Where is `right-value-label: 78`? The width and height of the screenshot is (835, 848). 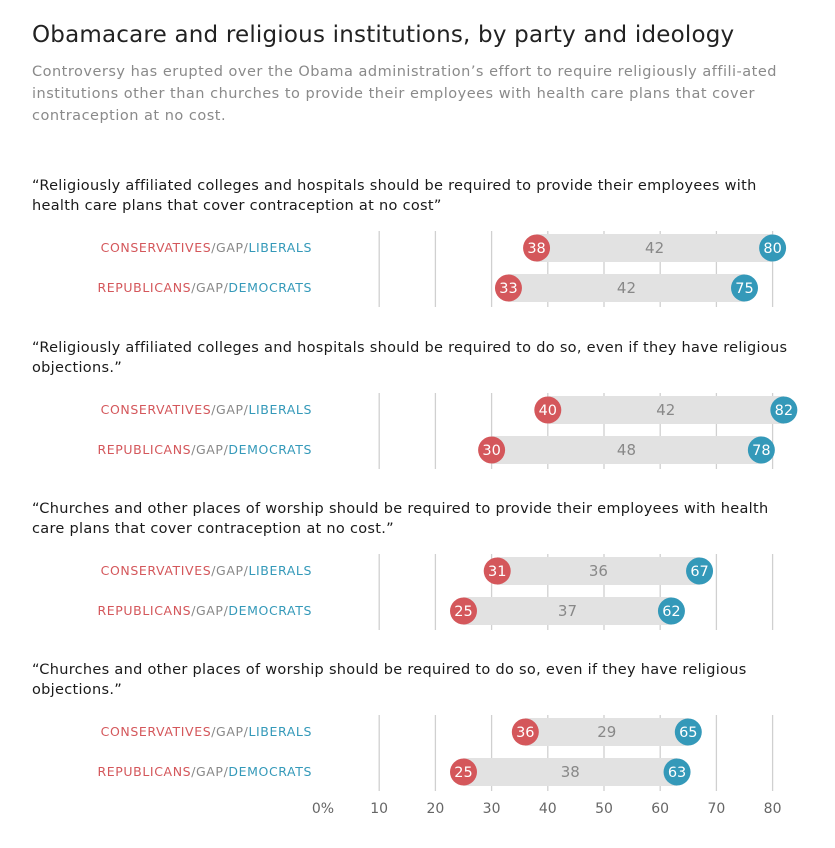
right-value-label: 78 is located at coordinates (761, 451).